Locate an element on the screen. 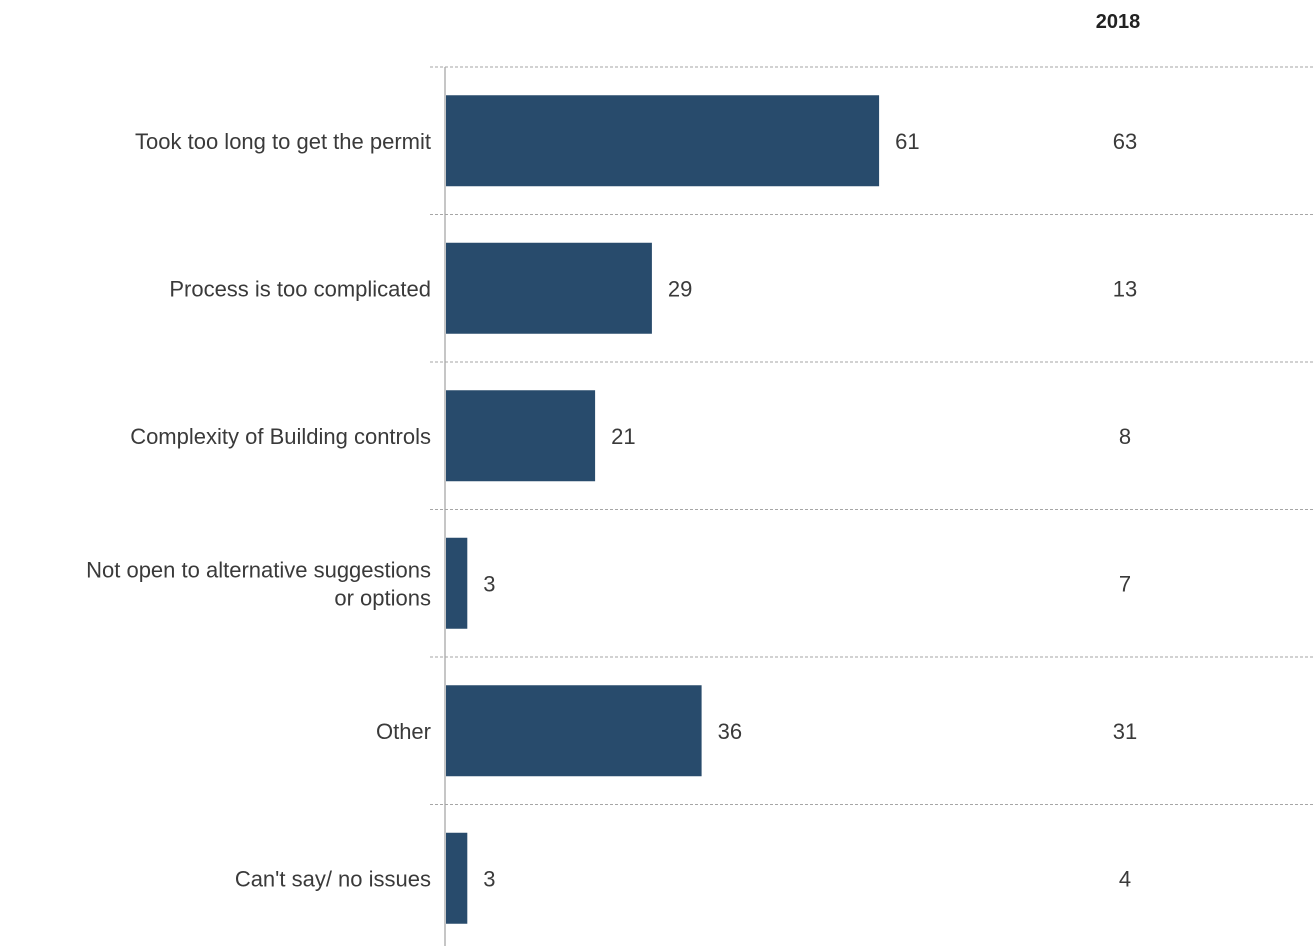 Image resolution: width=1313 pixels, height=946 pixels. category-label: Other is located at coordinates (403, 731).